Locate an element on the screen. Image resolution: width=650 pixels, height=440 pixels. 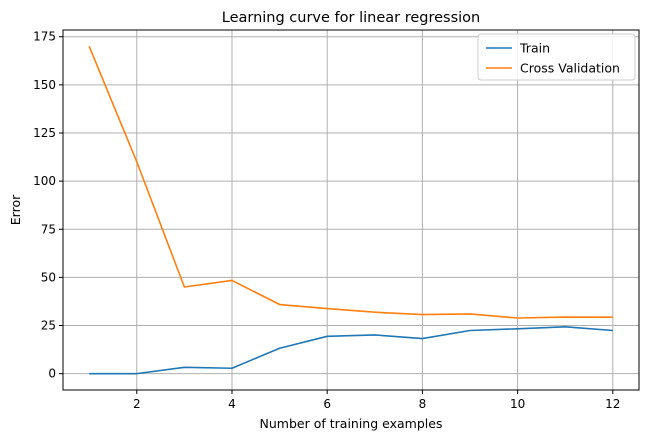
y-tick-label: 75 is located at coordinates (48, 229).